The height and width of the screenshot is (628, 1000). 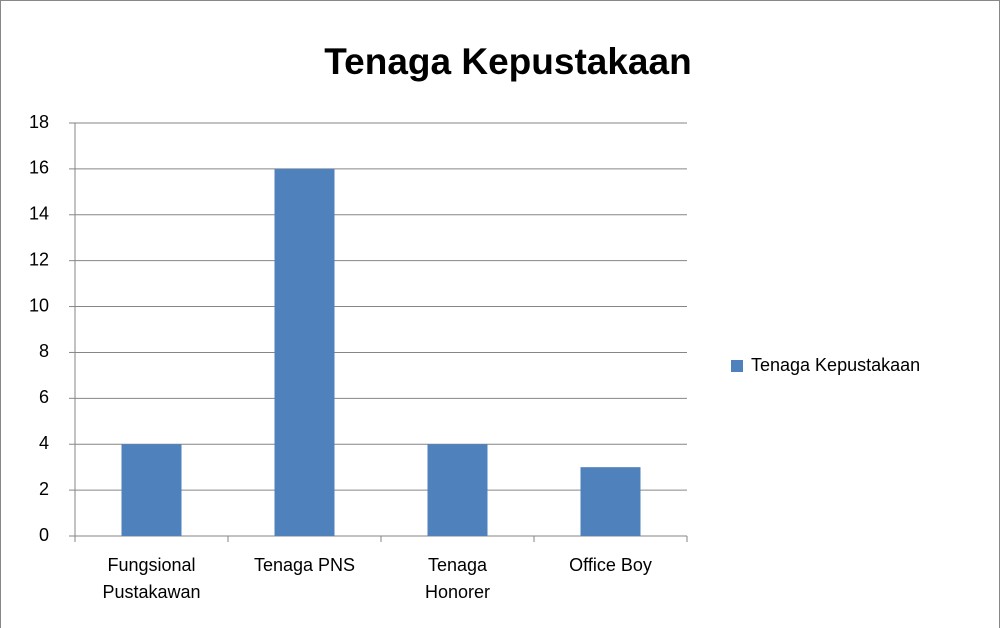 What do you see at coordinates (44, 351) in the screenshot?
I see `y-tick-label: 8` at bounding box center [44, 351].